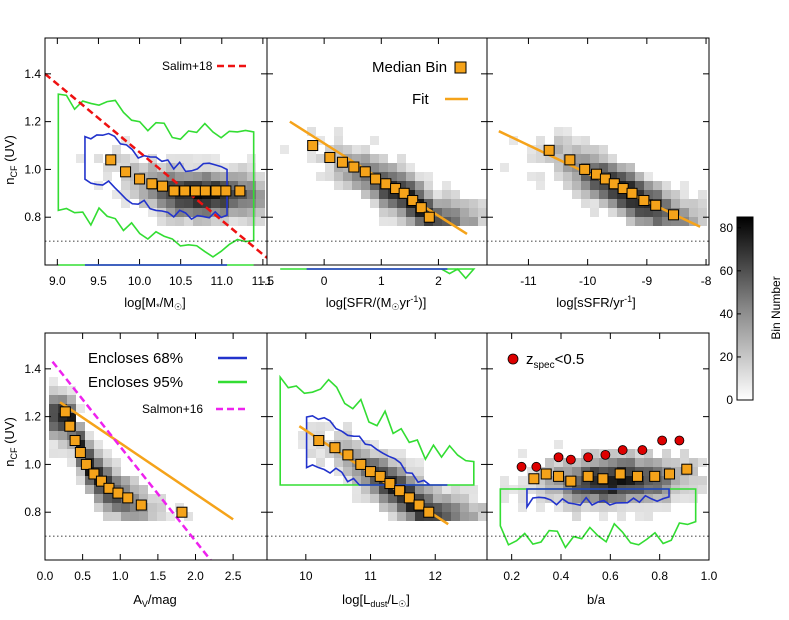  What do you see at coordinates (32, 512) in the screenshot?
I see `y-tick-label: 0.8` at bounding box center [32, 512].